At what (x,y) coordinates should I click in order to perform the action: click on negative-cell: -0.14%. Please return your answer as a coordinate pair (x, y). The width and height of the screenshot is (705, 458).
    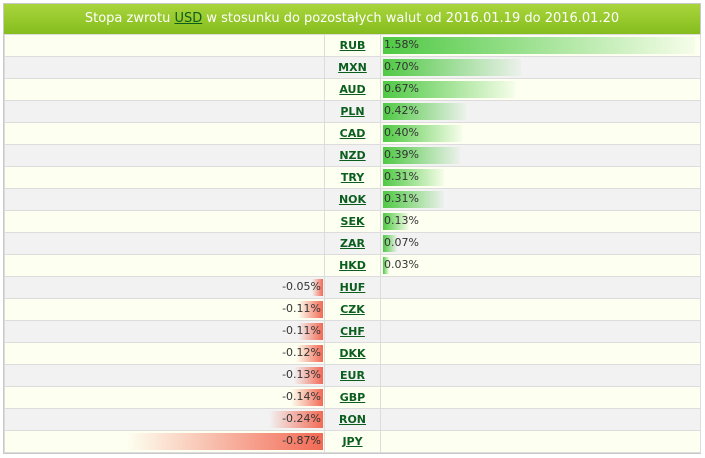
    Looking at the image, I should click on (164, 397).